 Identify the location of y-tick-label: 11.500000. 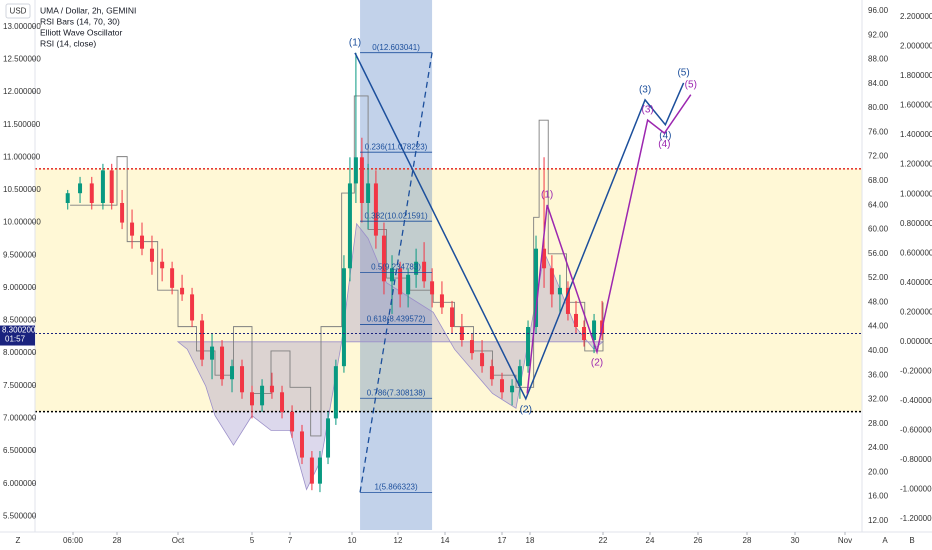
(22, 124).